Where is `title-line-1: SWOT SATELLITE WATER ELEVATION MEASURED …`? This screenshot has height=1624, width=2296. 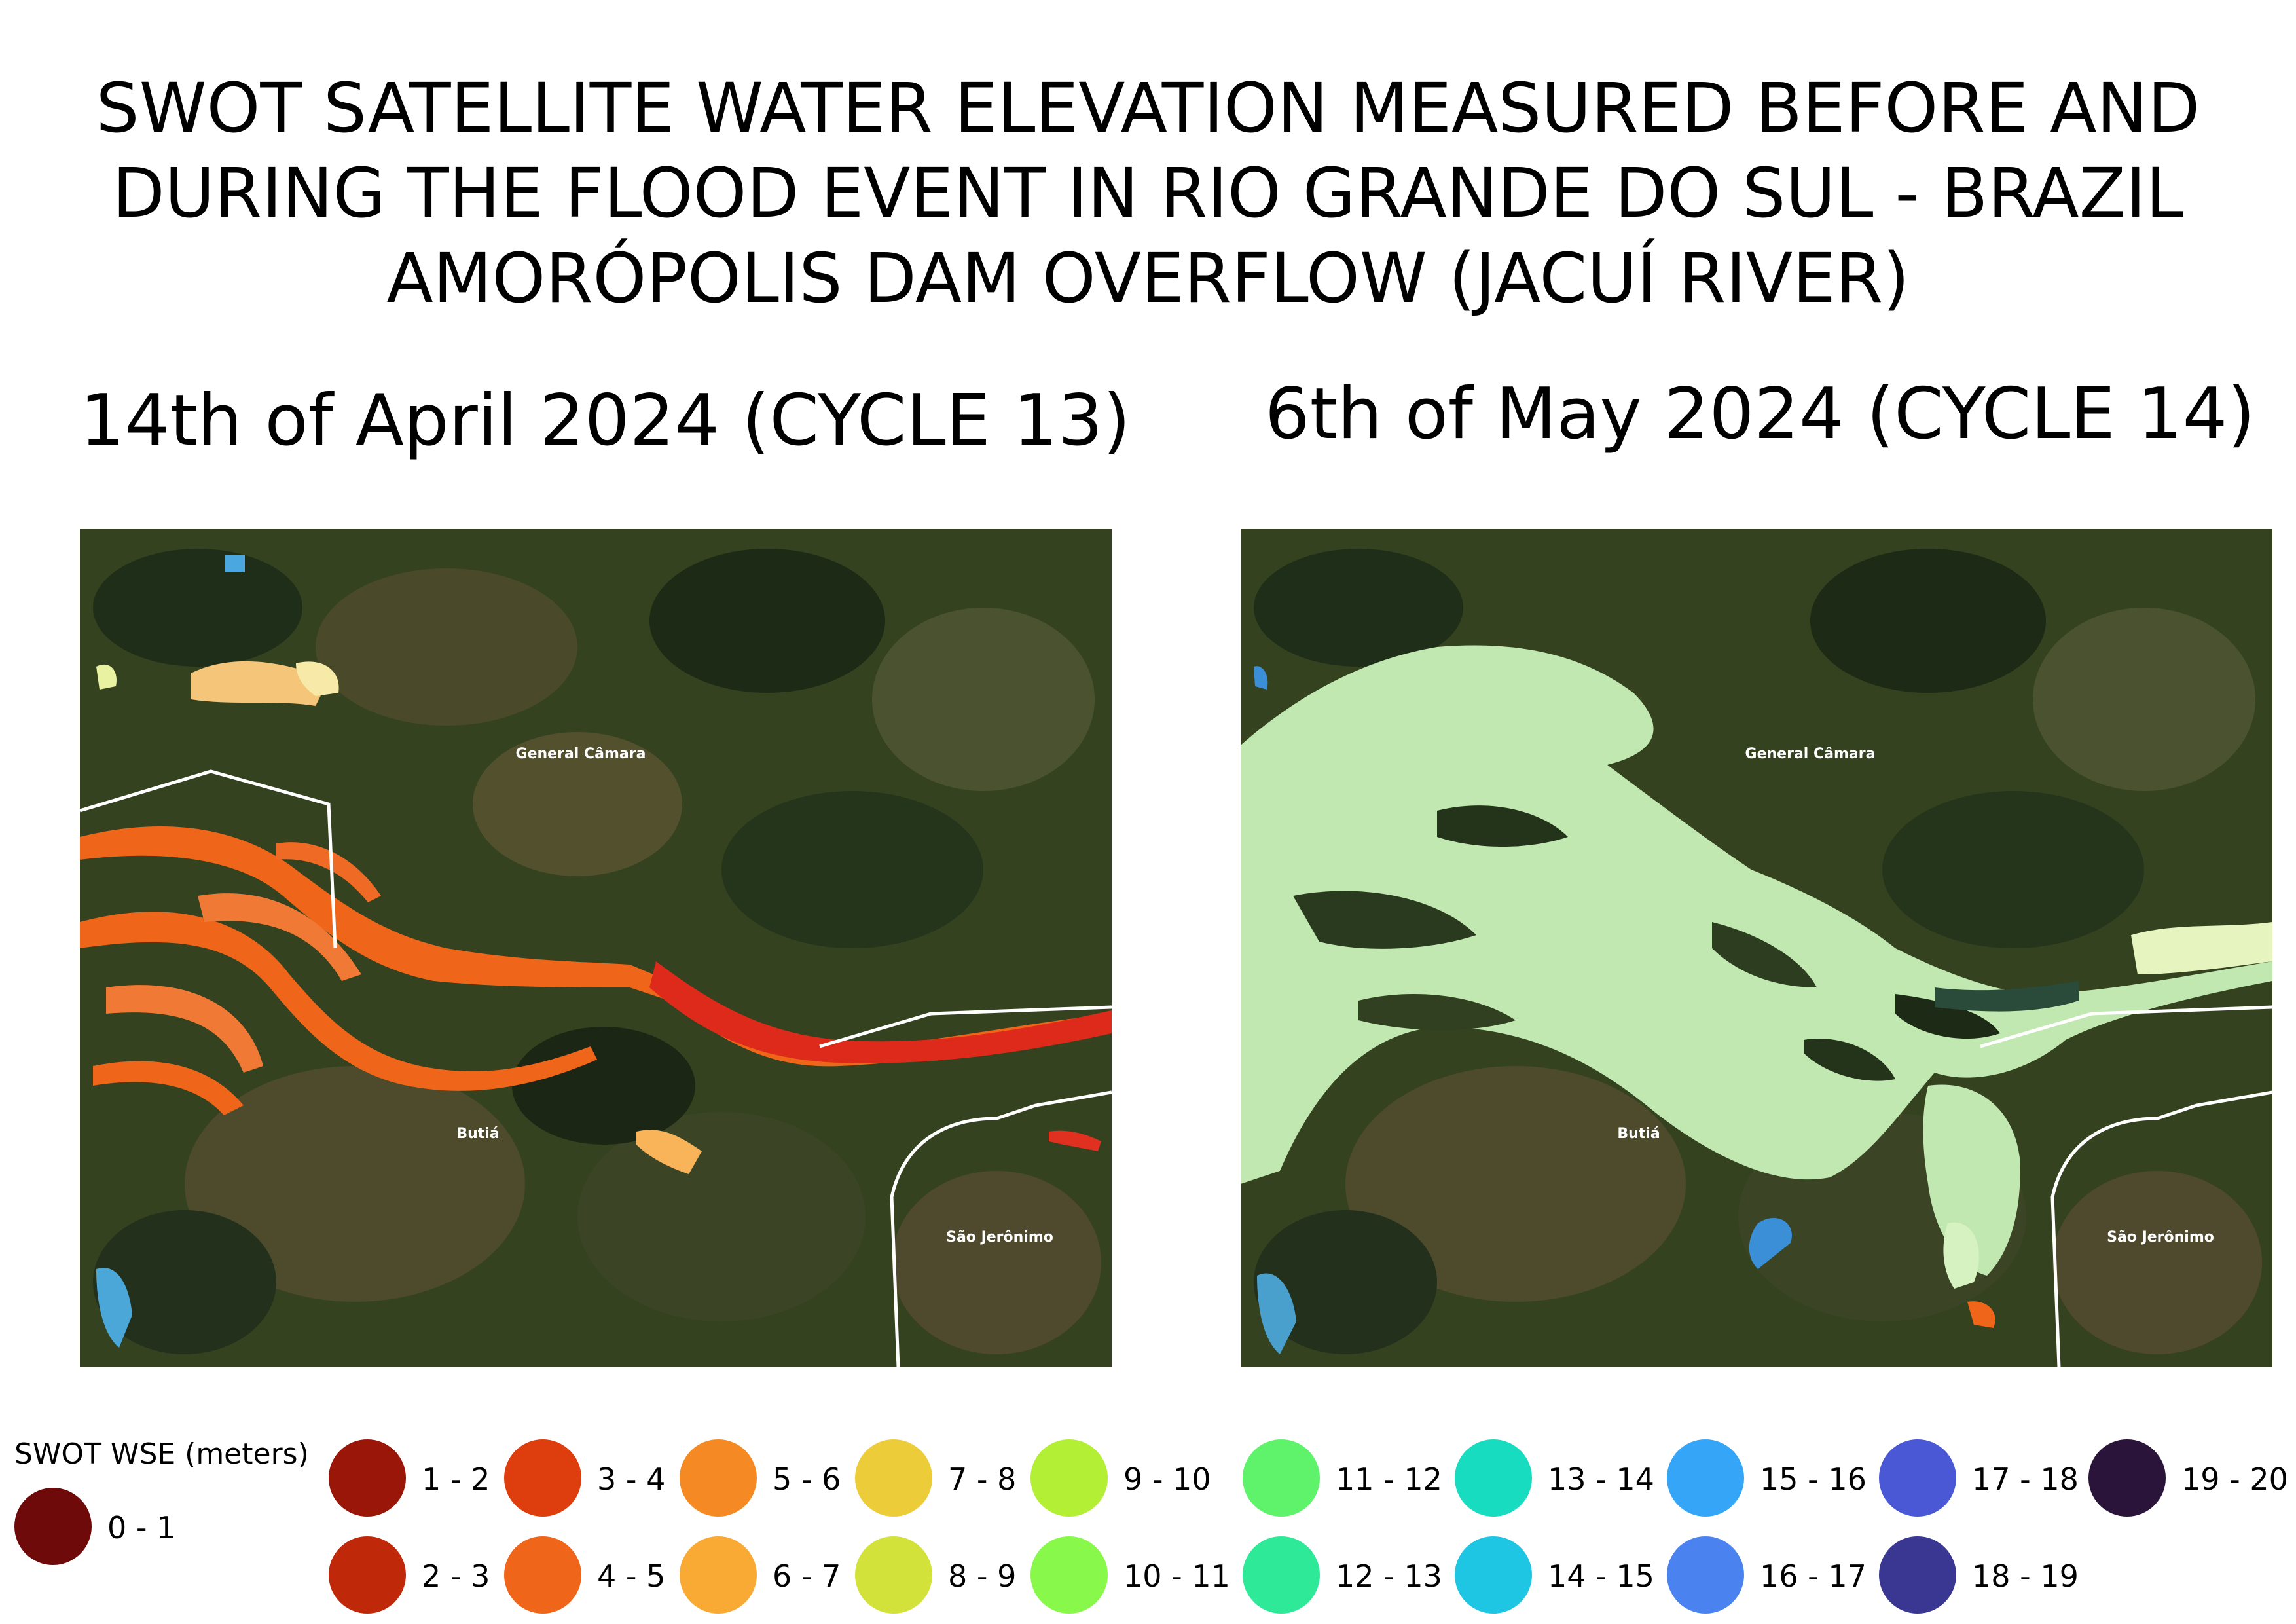 title-line-1: SWOT SATELLITE WATER ELEVATION MEASURED … is located at coordinates (1148, 108).